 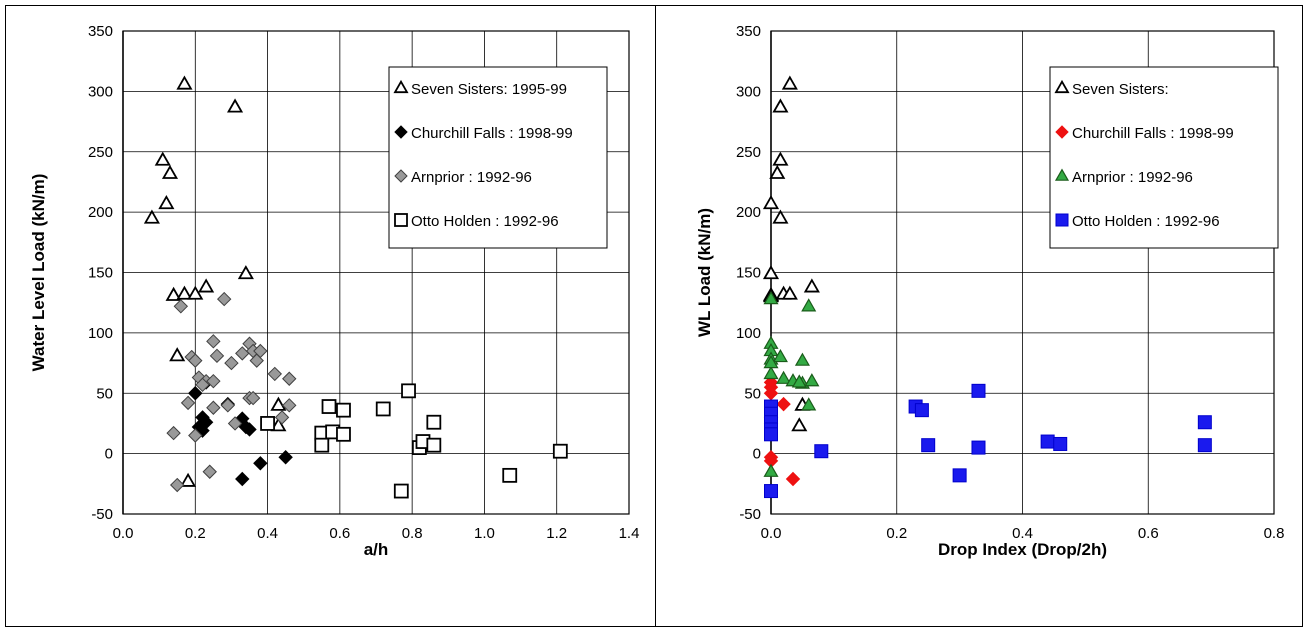 I want to click on x-tick-label: 0.0, so click(x=123, y=533).